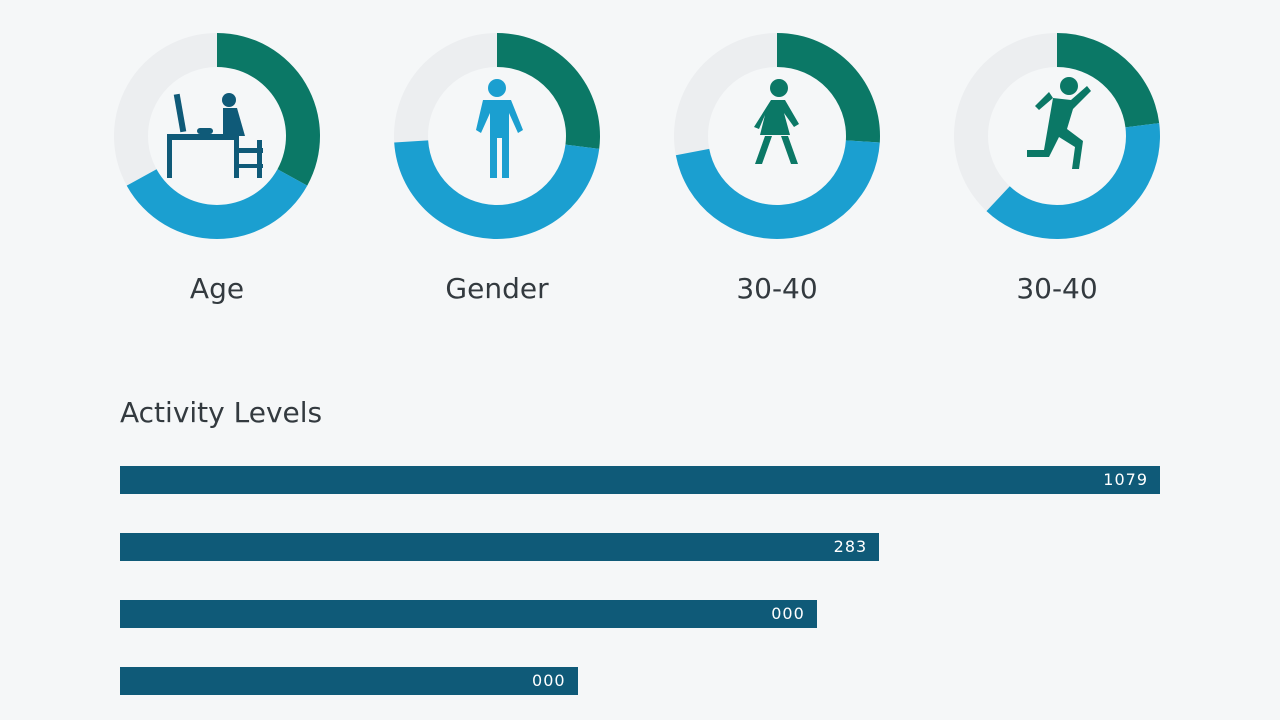 The height and width of the screenshot is (720, 1280). I want to click on standing-man-icon, so click(499, 128).